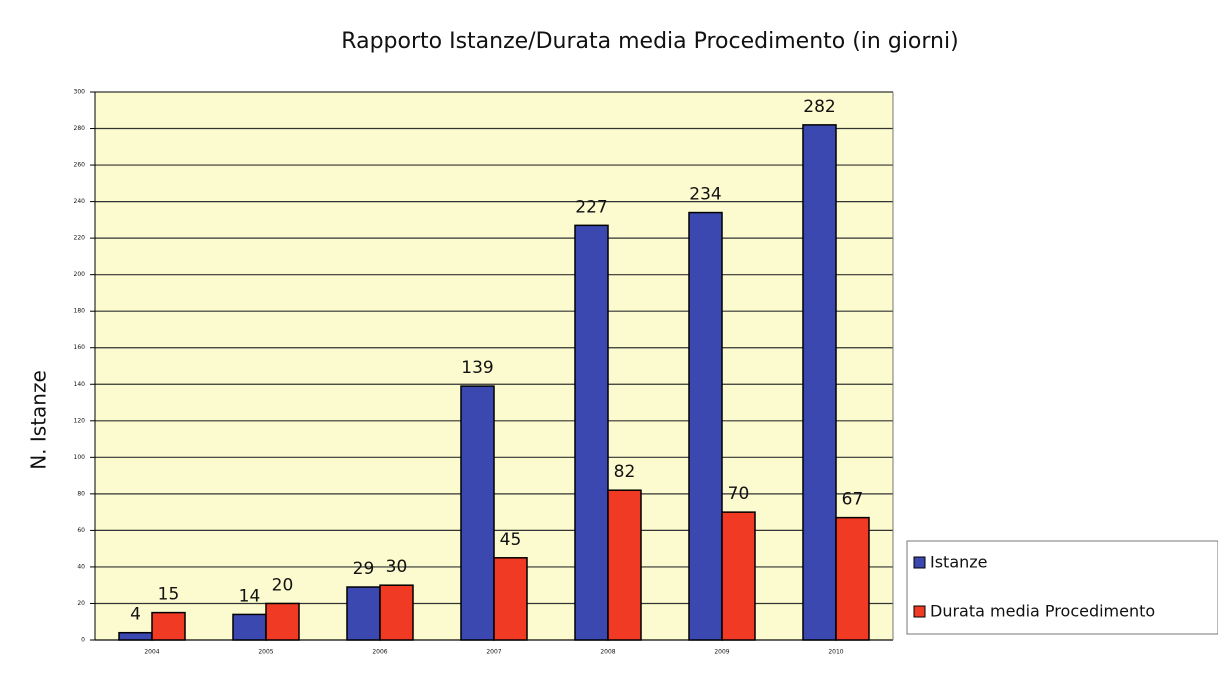 This screenshot has width=1218, height=676. Describe the element at coordinates (265, 652) in the screenshot. I see `x-tick-label: 2005` at that location.